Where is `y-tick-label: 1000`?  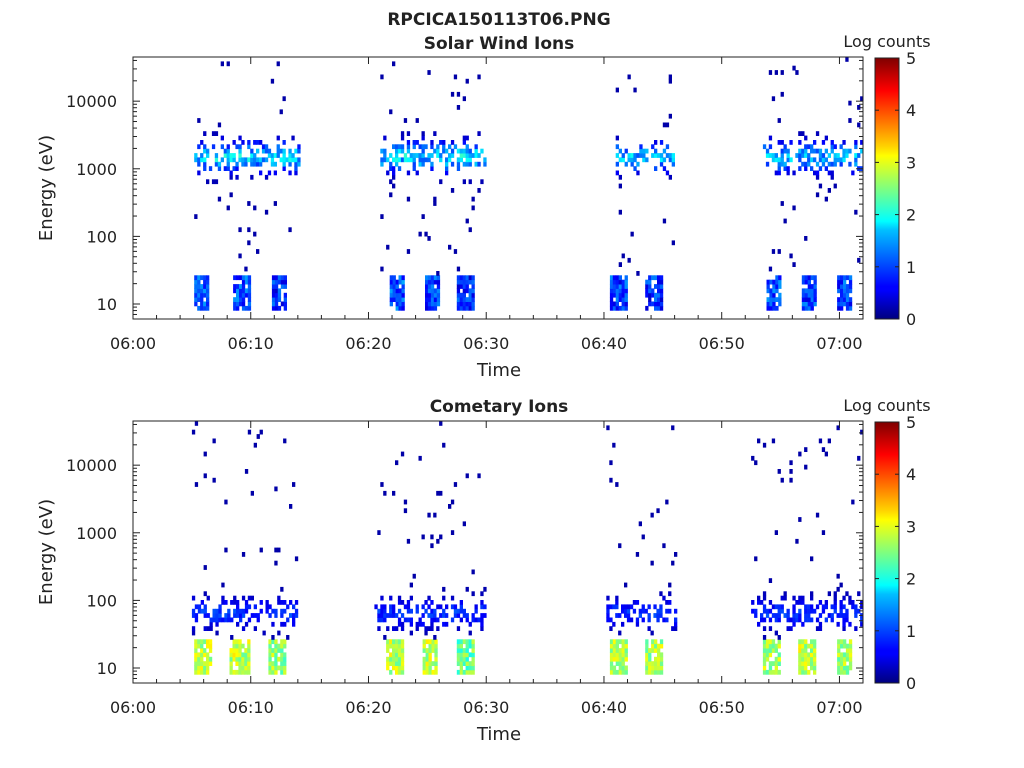 y-tick-label: 1000 is located at coordinates (96, 533).